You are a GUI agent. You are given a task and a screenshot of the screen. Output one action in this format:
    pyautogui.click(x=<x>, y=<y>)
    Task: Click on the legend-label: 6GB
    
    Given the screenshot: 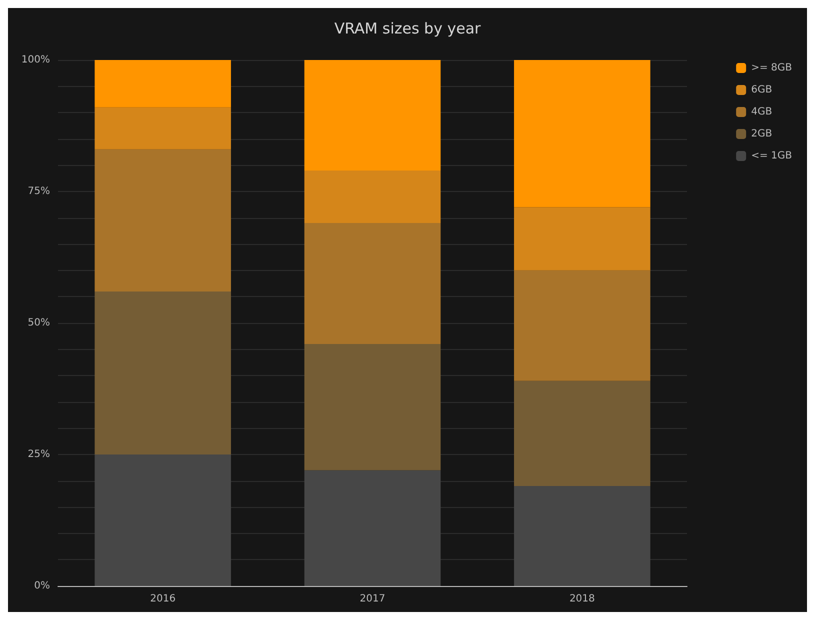 What is the action you would take?
    pyautogui.click(x=761, y=90)
    